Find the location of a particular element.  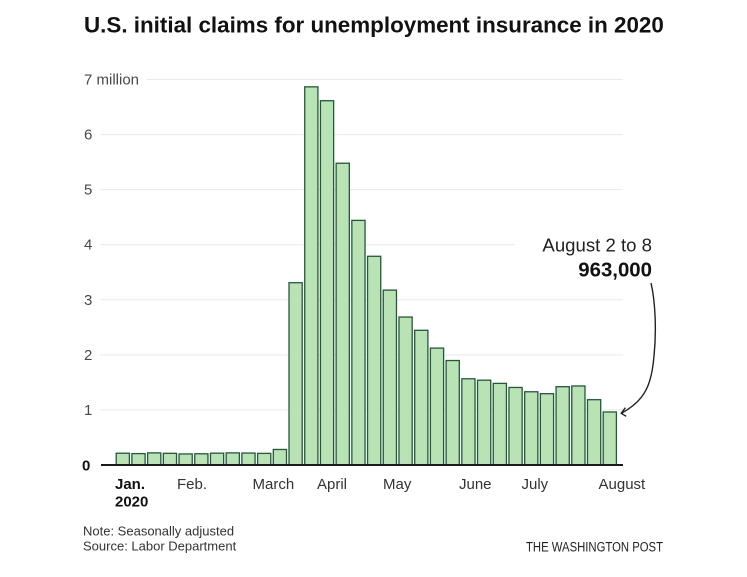

svg-text: June is located at coordinates (475, 484).